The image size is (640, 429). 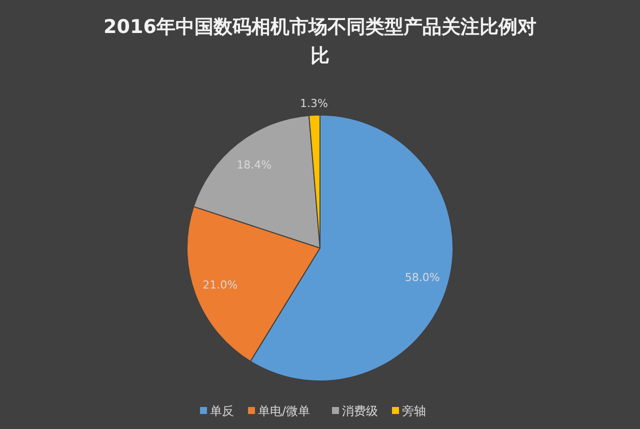 What do you see at coordinates (422, 277) in the screenshot?
I see `data-label: 58.0%` at bounding box center [422, 277].